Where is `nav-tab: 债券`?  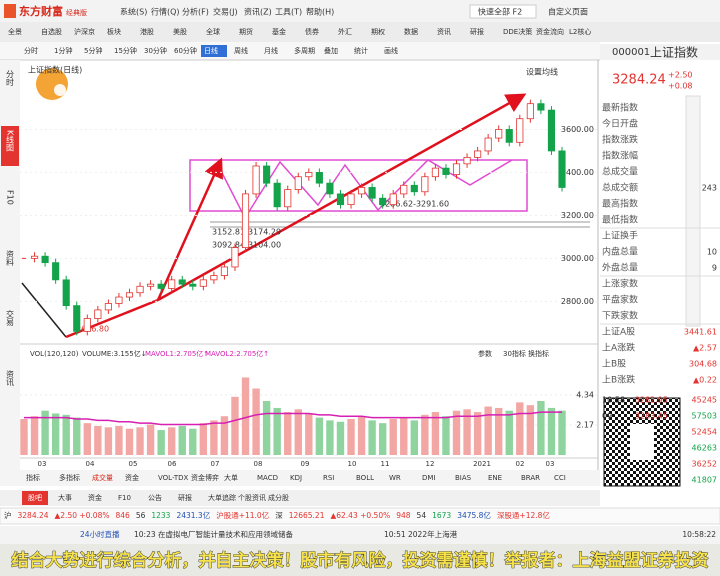
nav-tab: 债券 is located at coordinates (312, 31).